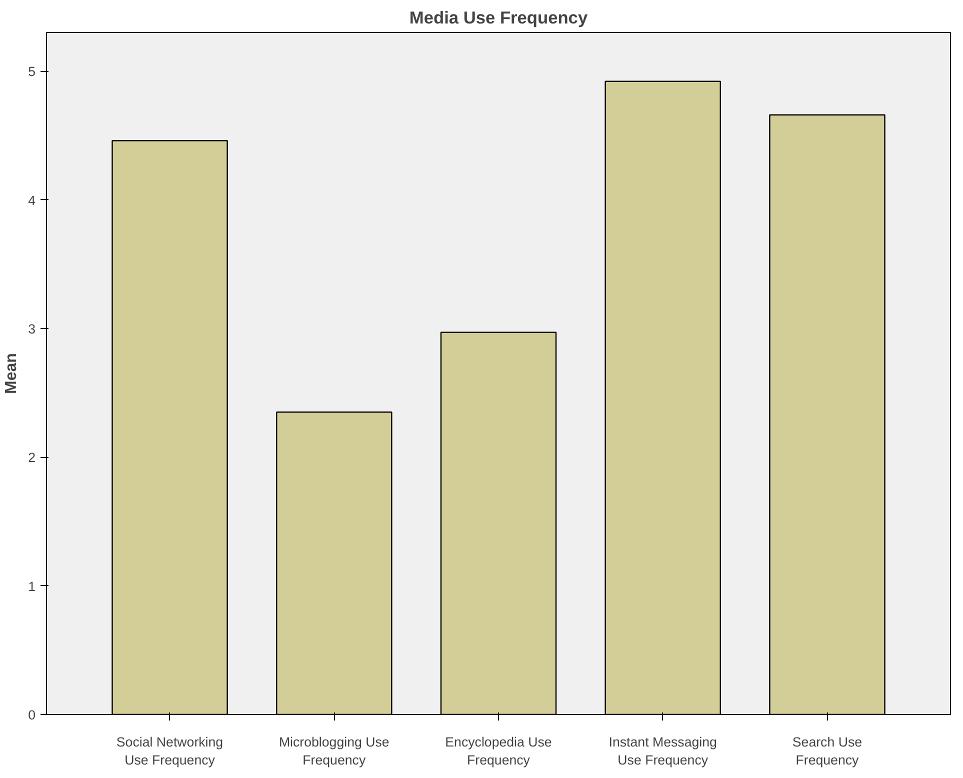  I want to click on x-tick-label: Social Networking Use Frequency, so click(170, 751).